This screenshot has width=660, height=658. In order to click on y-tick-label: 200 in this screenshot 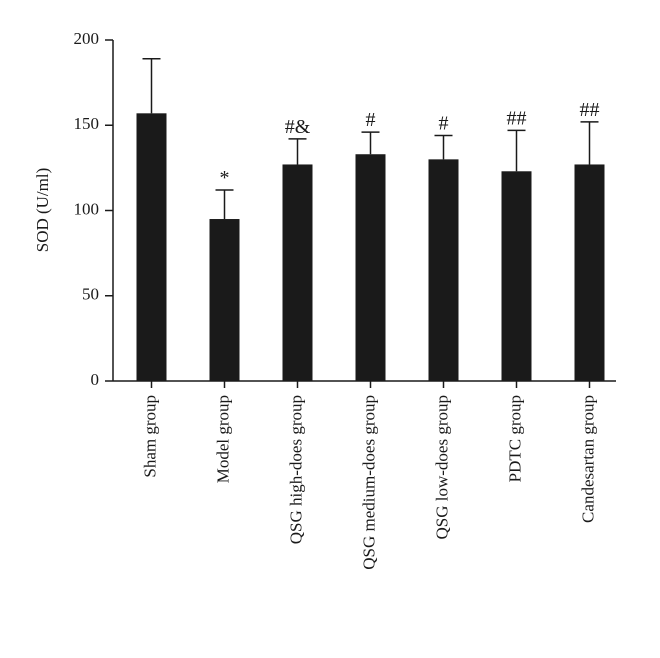, I will do `click(87, 38)`.